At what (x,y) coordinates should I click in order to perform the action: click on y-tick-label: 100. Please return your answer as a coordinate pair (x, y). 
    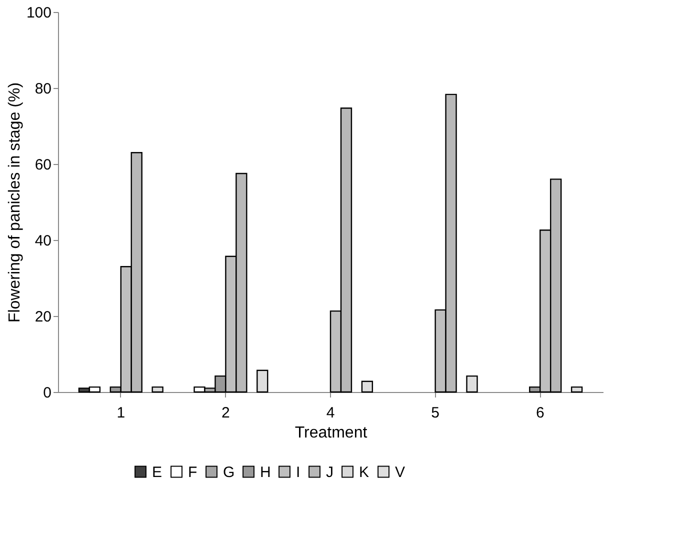
    Looking at the image, I should click on (39, 13).